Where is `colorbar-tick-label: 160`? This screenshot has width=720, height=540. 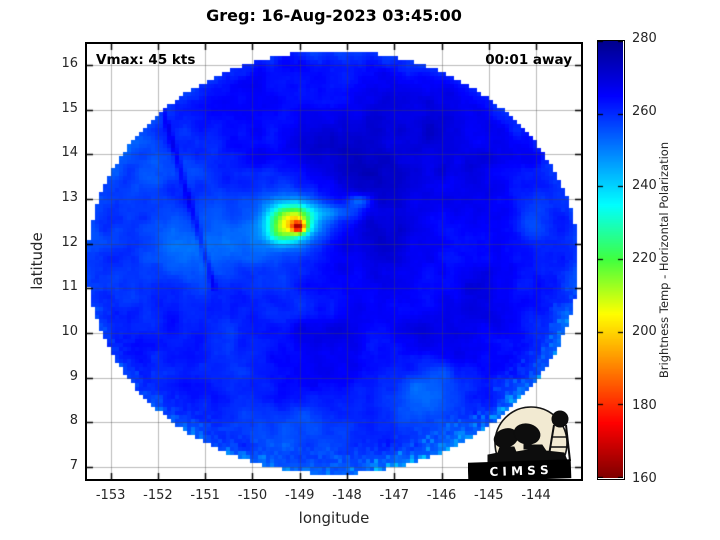 colorbar-tick-label: 160 is located at coordinates (644, 478).